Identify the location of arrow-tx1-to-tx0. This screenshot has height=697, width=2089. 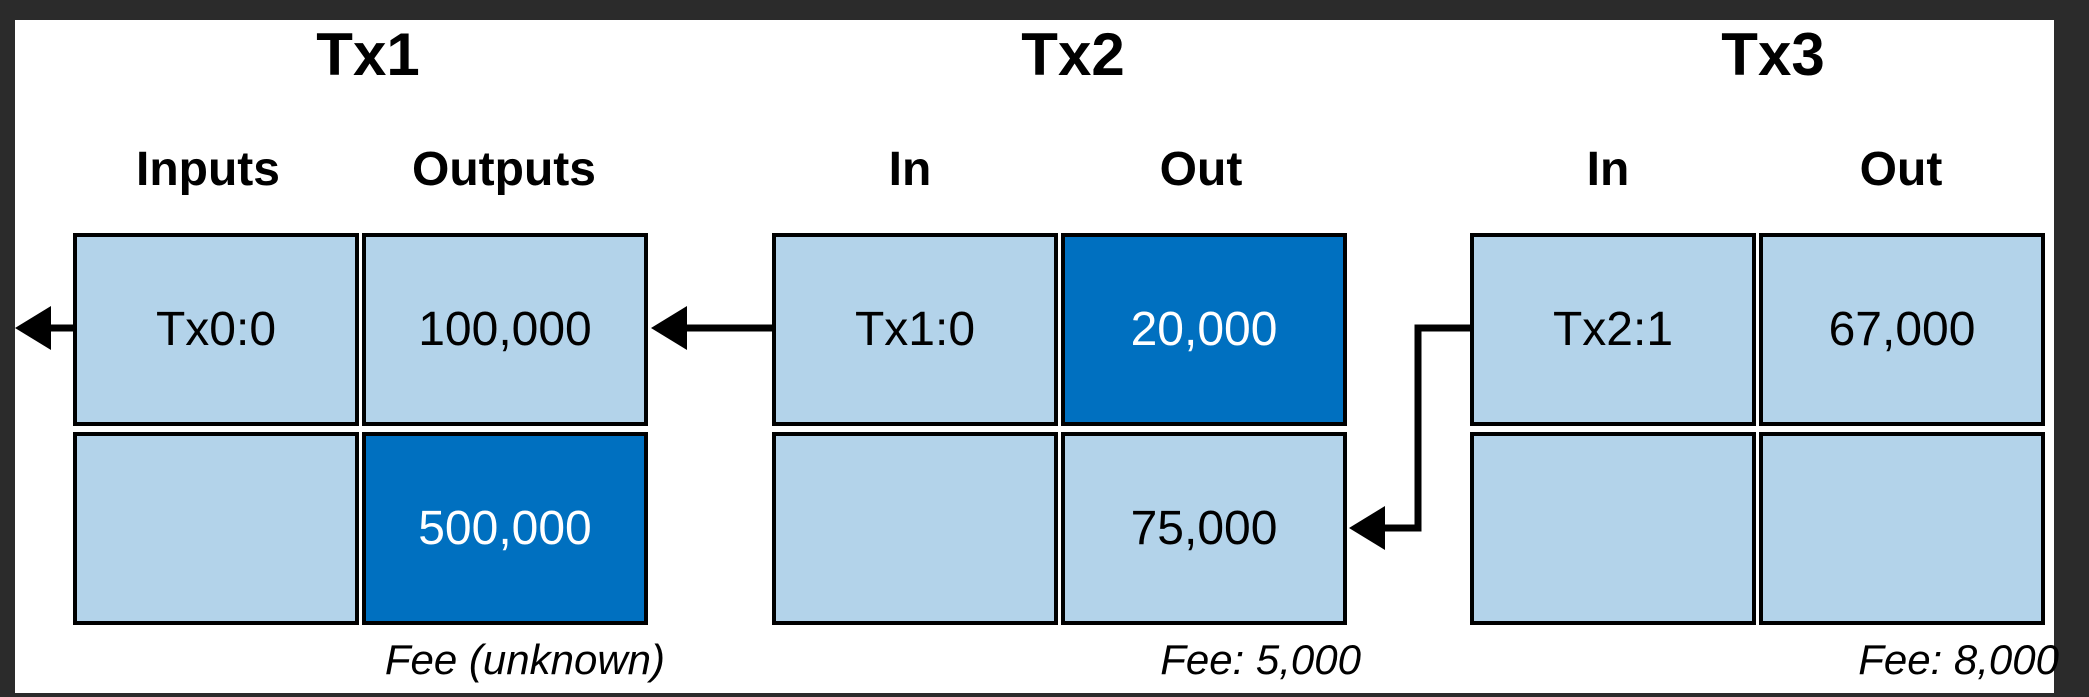
(44, 328).